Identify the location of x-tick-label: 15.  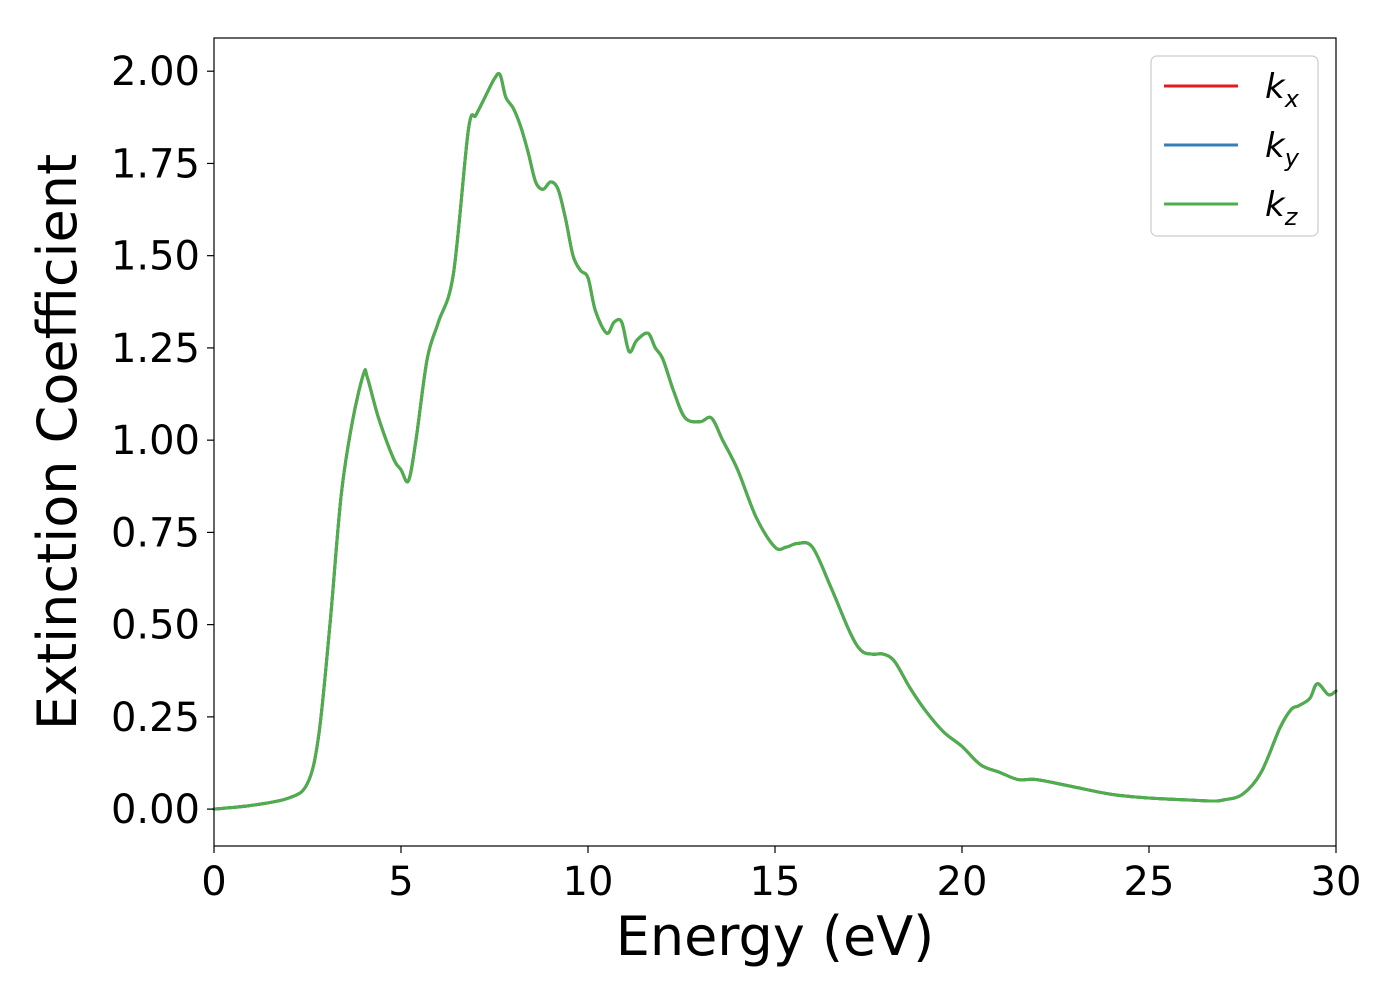
(775, 882).